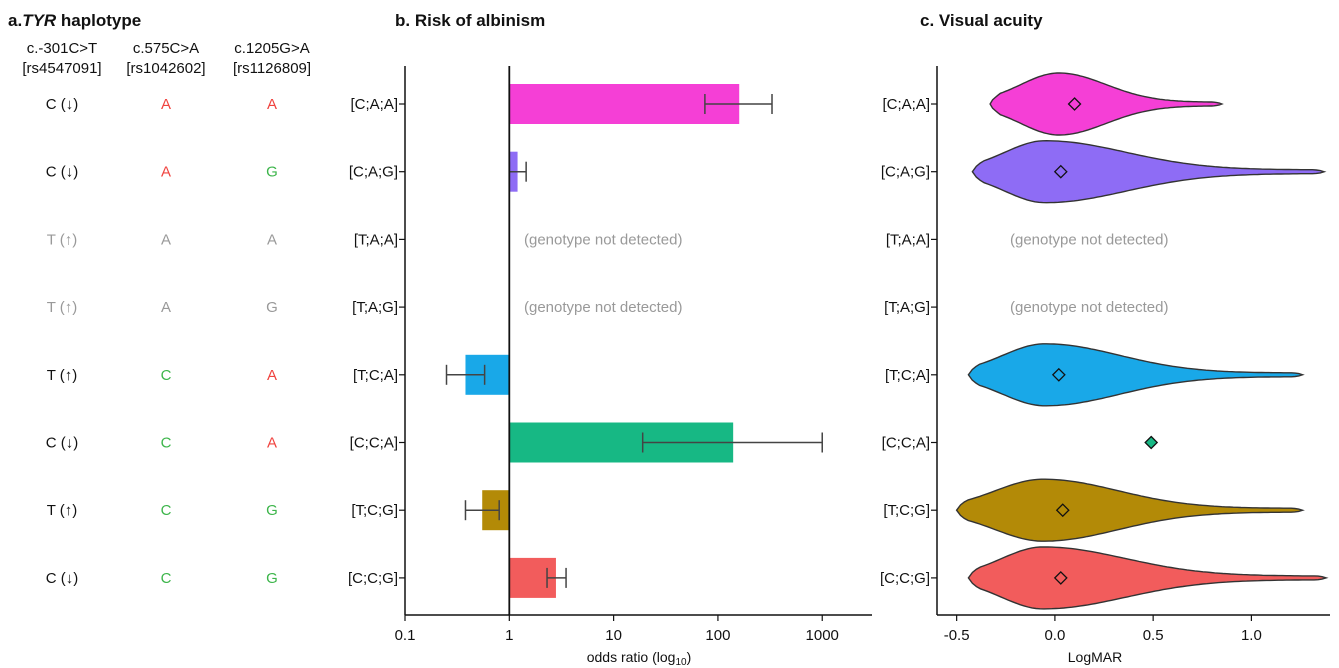 This screenshot has width=1339, height=668. I want to click on haplotype-cell-r3-c3: A, so click(272, 239).